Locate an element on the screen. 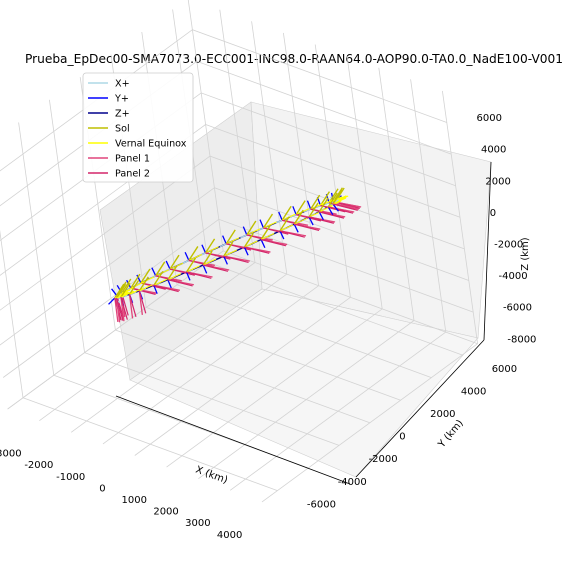 The image size is (576, 576). z-tick-labels: -8000 -6000 -4000 -2000 0 2000 4000 6000 is located at coordinates (507, 229).